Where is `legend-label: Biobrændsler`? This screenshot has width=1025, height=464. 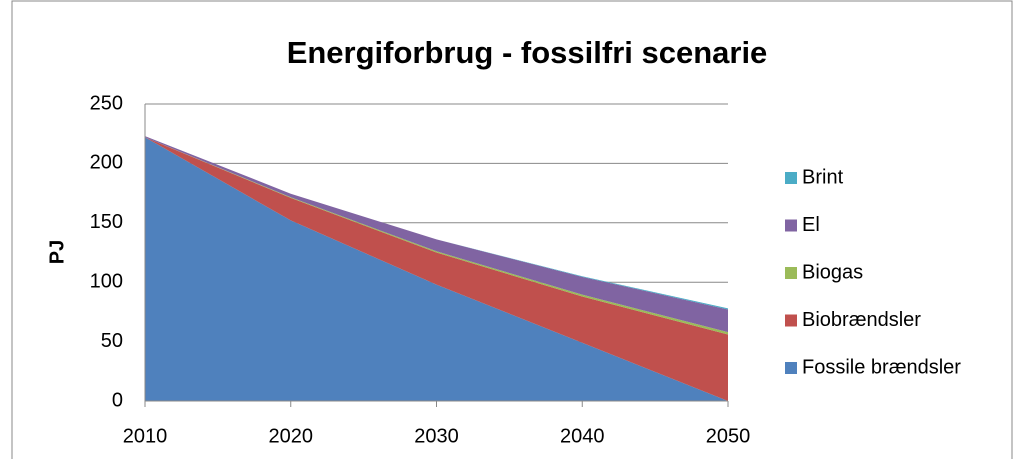
legend-label: Biobrændsler is located at coordinates (861, 320).